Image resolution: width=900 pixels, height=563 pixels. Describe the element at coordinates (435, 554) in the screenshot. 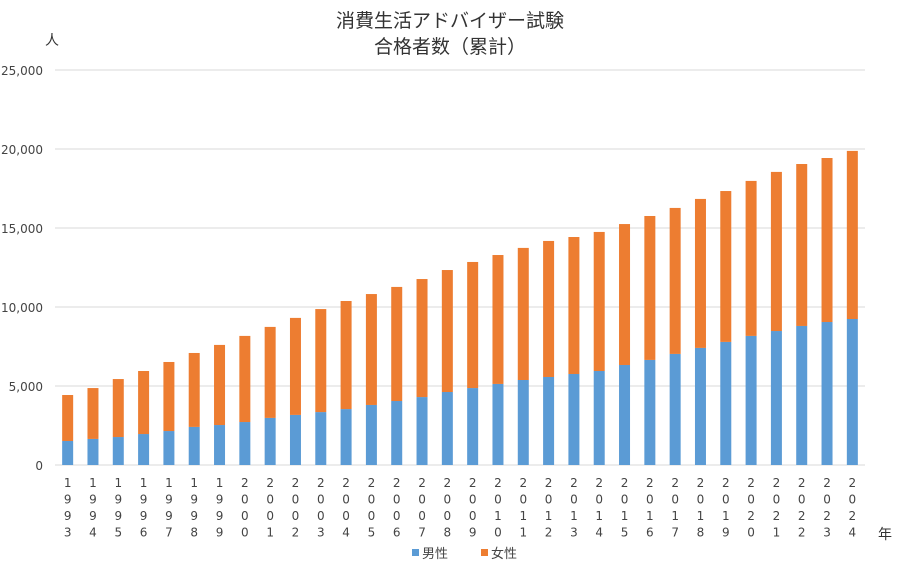

I see `legend-label-male: 男性` at that location.